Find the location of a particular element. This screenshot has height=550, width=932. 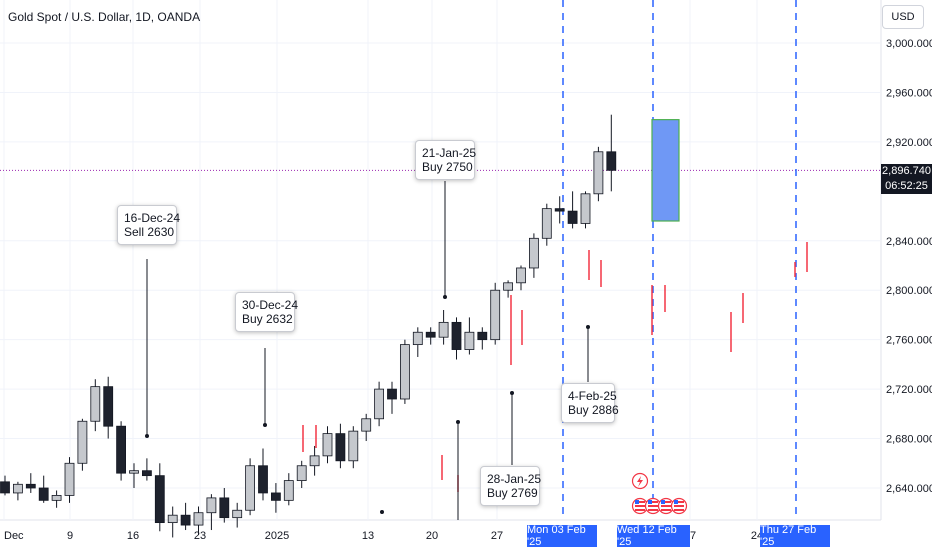

trade-annotation: 16-Dec-24 Sell 2630 is located at coordinates (148, 225).